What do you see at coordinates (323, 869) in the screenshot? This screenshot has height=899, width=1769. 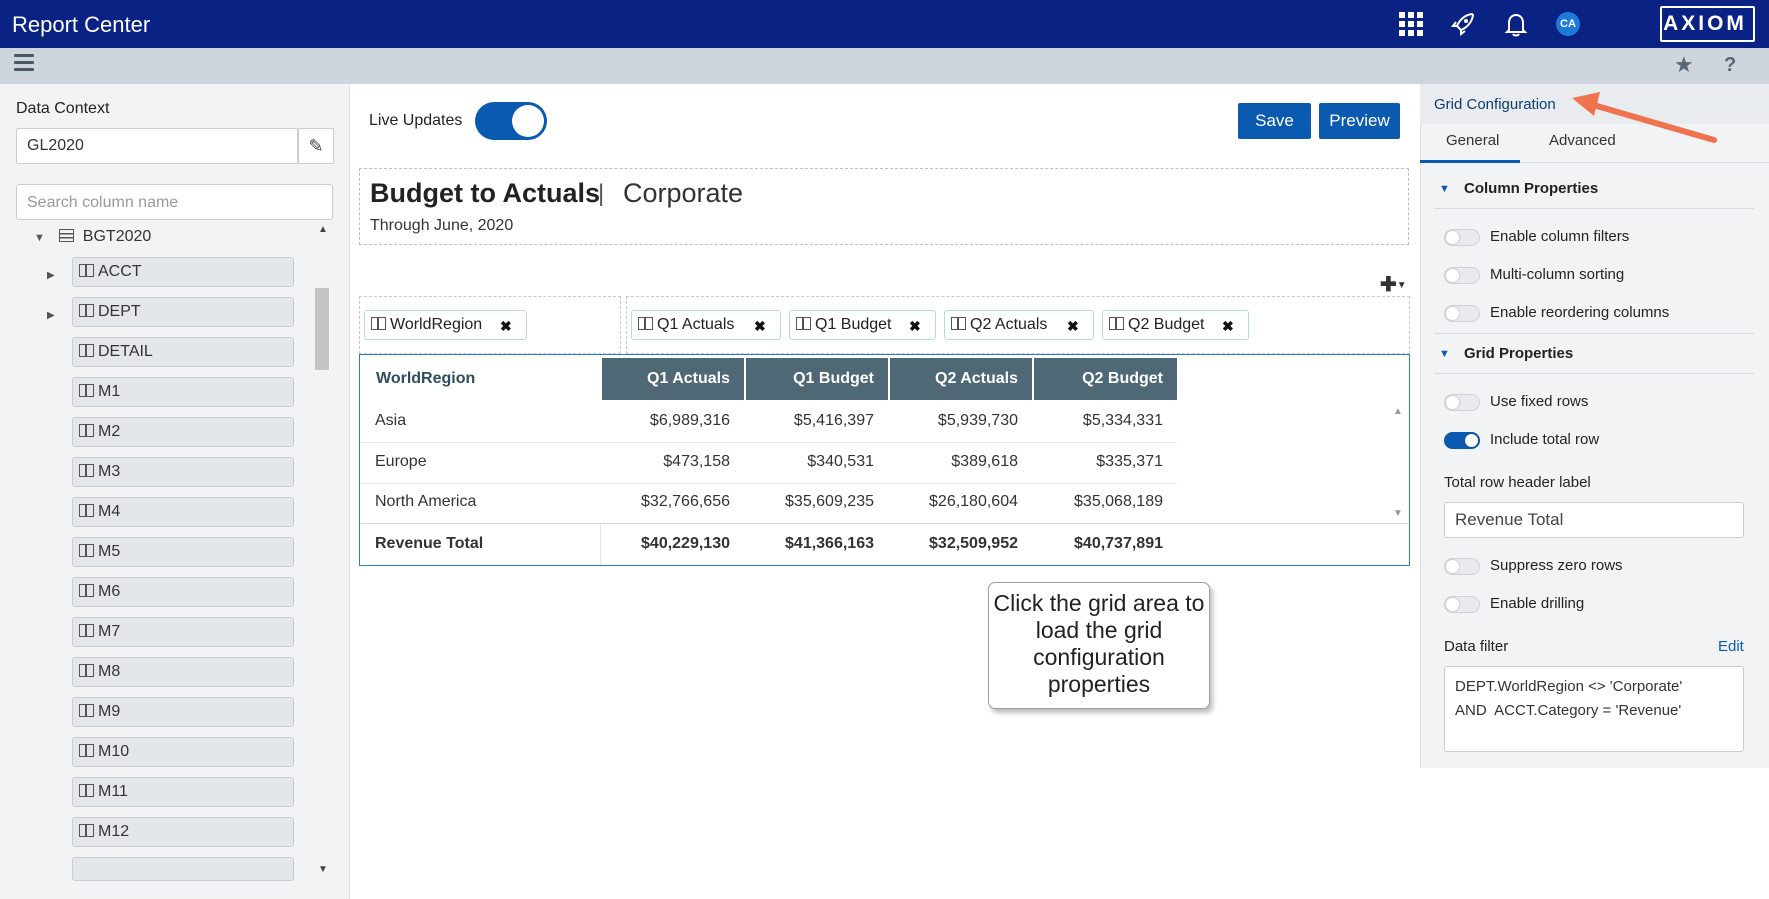 I see `scroll-down-arrow-icon: ▼` at bounding box center [323, 869].